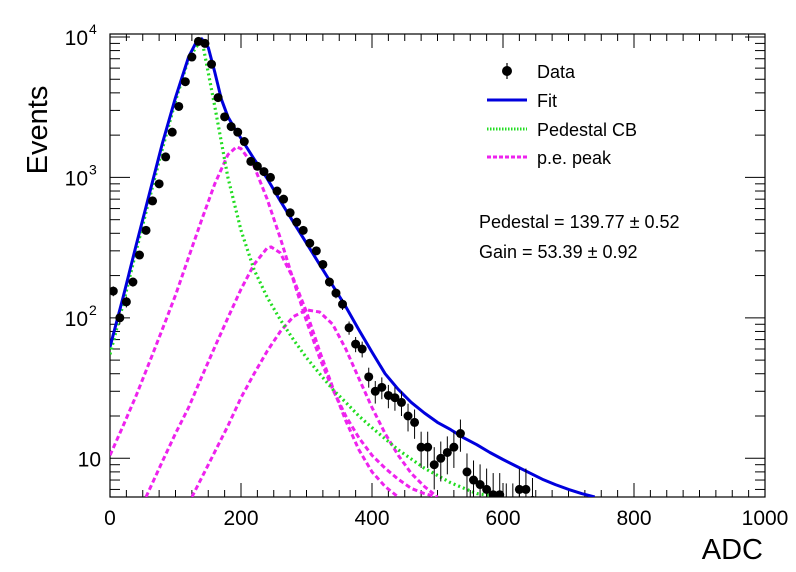 This screenshot has height=572, width=796. Describe the element at coordinates (314, 402) in the screenshot. I see `p-e-peak-3-curve` at that location.